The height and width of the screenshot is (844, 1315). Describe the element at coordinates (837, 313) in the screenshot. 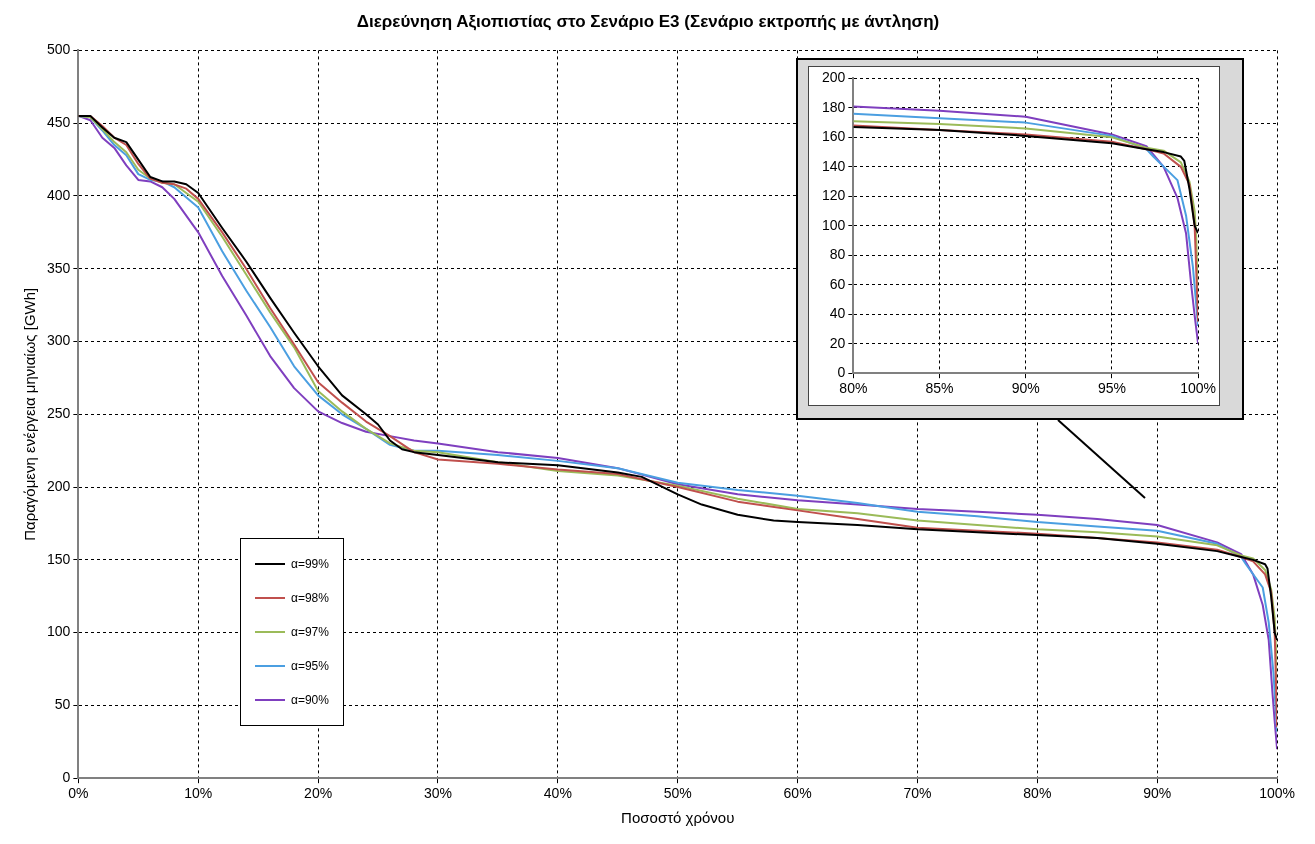

I see `y-tick-label: 40` at that location.